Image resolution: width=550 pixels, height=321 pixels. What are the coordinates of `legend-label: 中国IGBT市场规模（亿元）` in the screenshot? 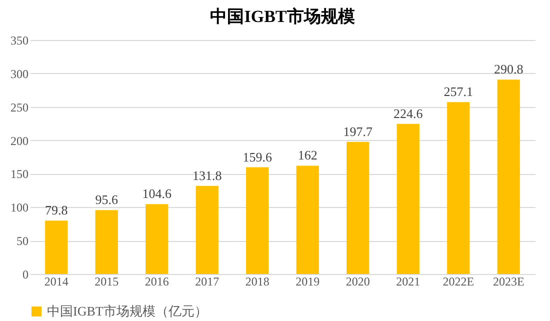 It's located at (127, 311).